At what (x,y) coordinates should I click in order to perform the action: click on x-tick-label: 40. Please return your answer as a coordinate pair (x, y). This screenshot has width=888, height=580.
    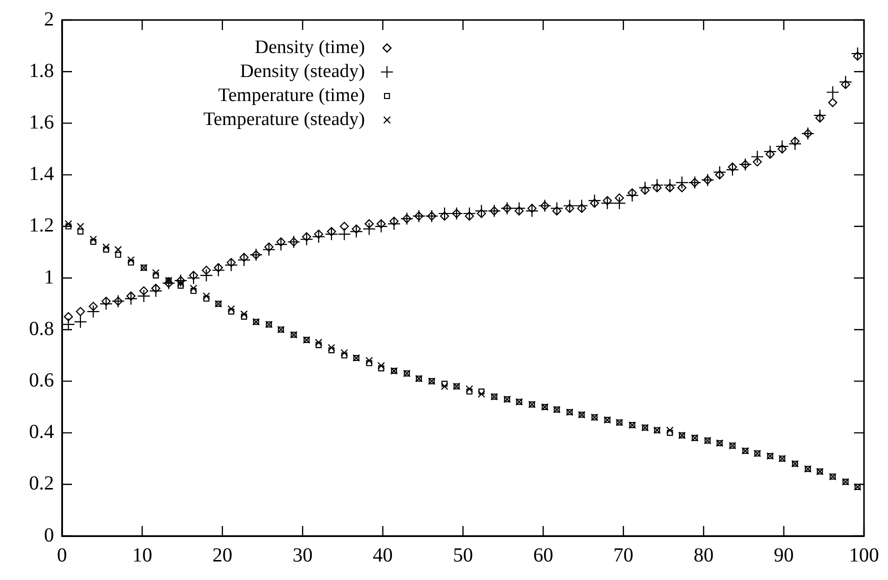
    Looking at the image, I should click on (382, 555).